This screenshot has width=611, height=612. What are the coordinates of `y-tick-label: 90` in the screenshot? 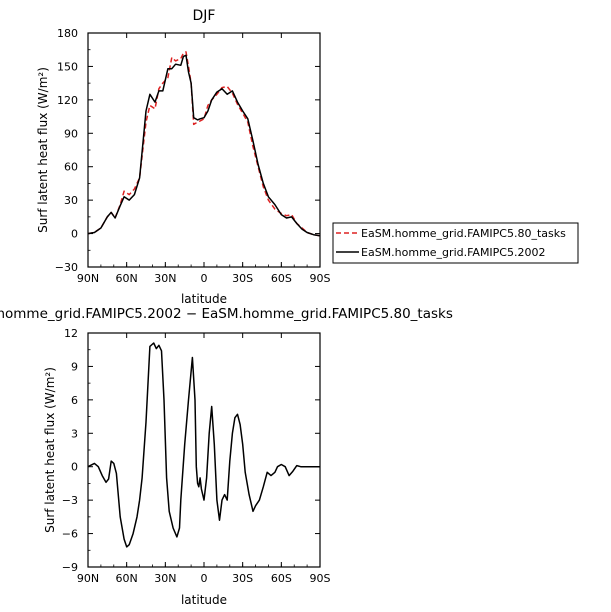 It's located at (71, 133).